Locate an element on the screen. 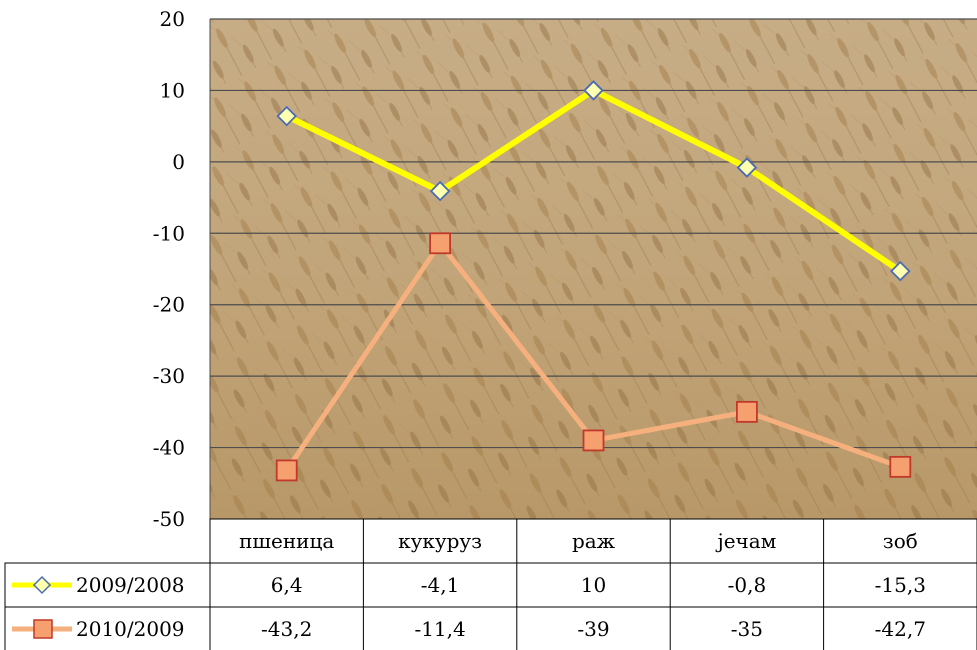  category-label: кукуруз is located at coordinates (440, 541).